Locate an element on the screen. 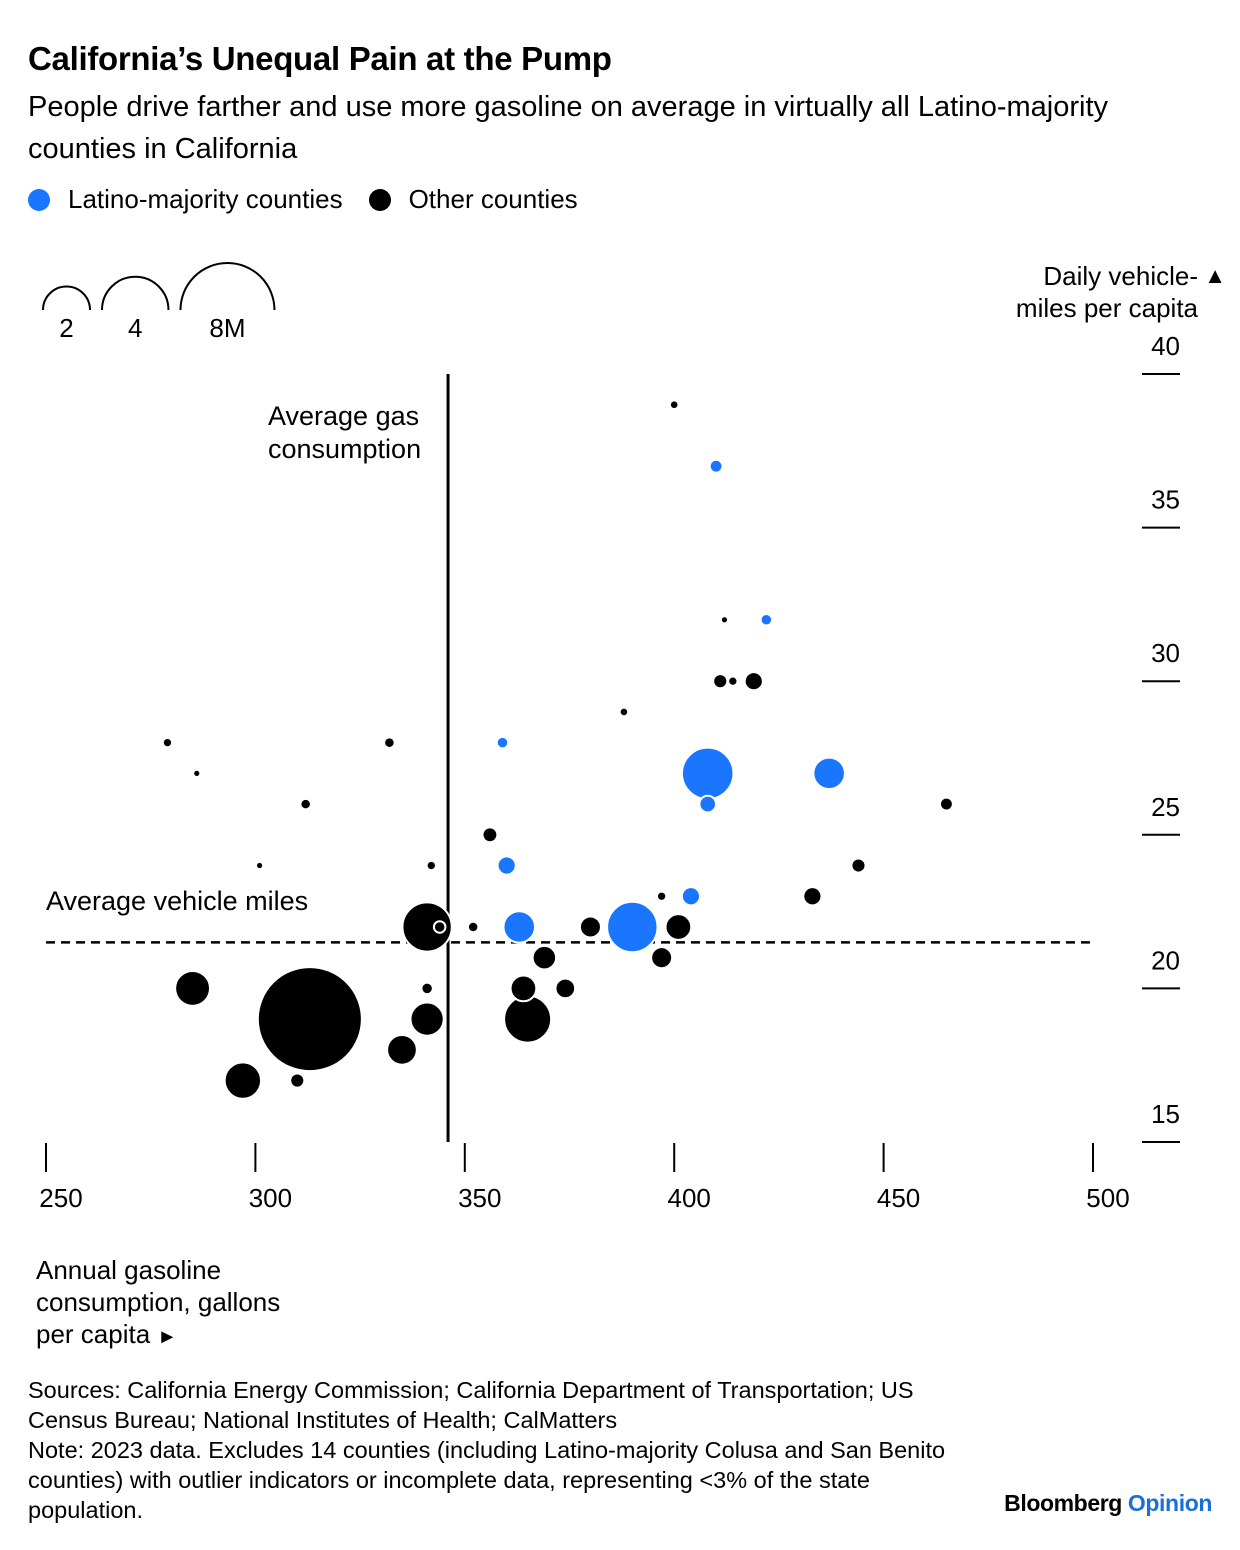  legend-item-other: Other counties is located at coordinates (473, 199).